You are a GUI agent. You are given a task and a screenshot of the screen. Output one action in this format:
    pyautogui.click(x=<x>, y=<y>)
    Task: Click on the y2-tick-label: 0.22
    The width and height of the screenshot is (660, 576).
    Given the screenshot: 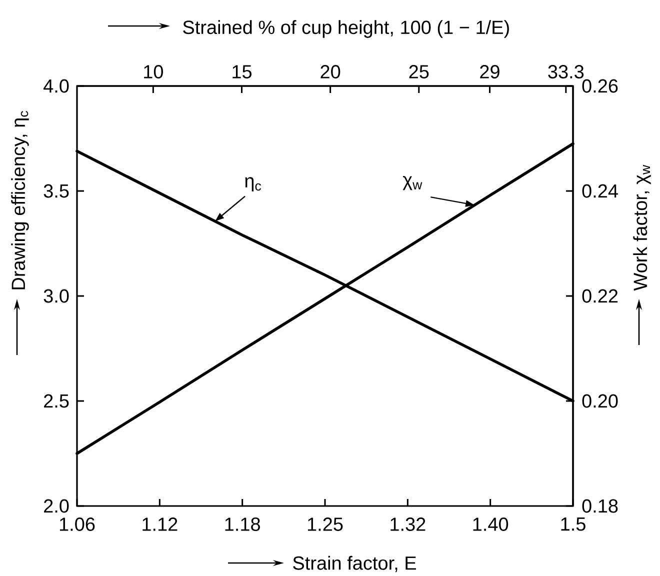 What is the action you would take?
    pyautogui.click(x=600, y=296)
    